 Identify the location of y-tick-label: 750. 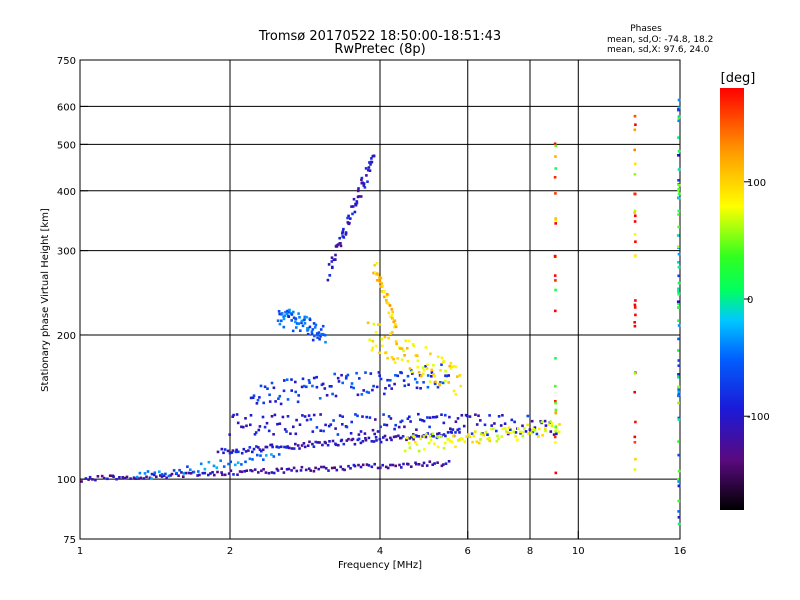
(66, 61).